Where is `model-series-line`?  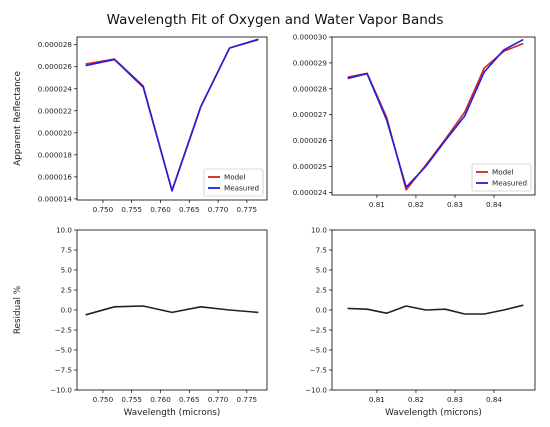 model-series-line is located at coordinates (172, 115).